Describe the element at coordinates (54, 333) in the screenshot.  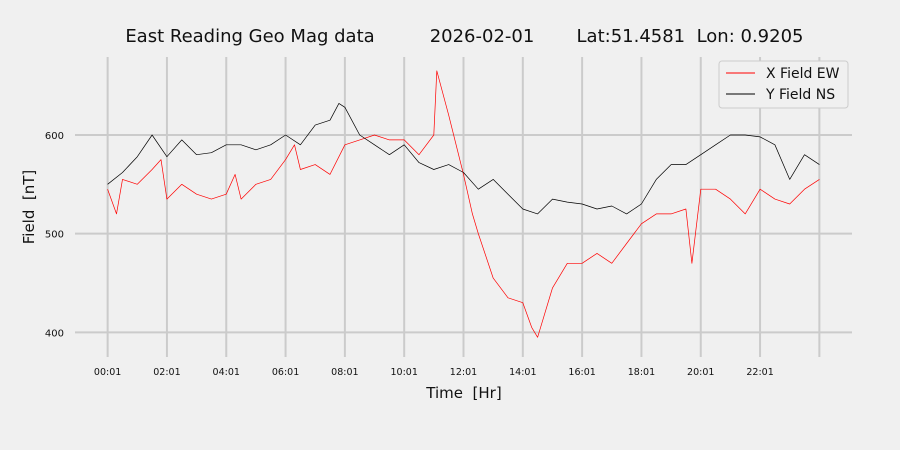
I see `y-tick-label: 400` at that location.